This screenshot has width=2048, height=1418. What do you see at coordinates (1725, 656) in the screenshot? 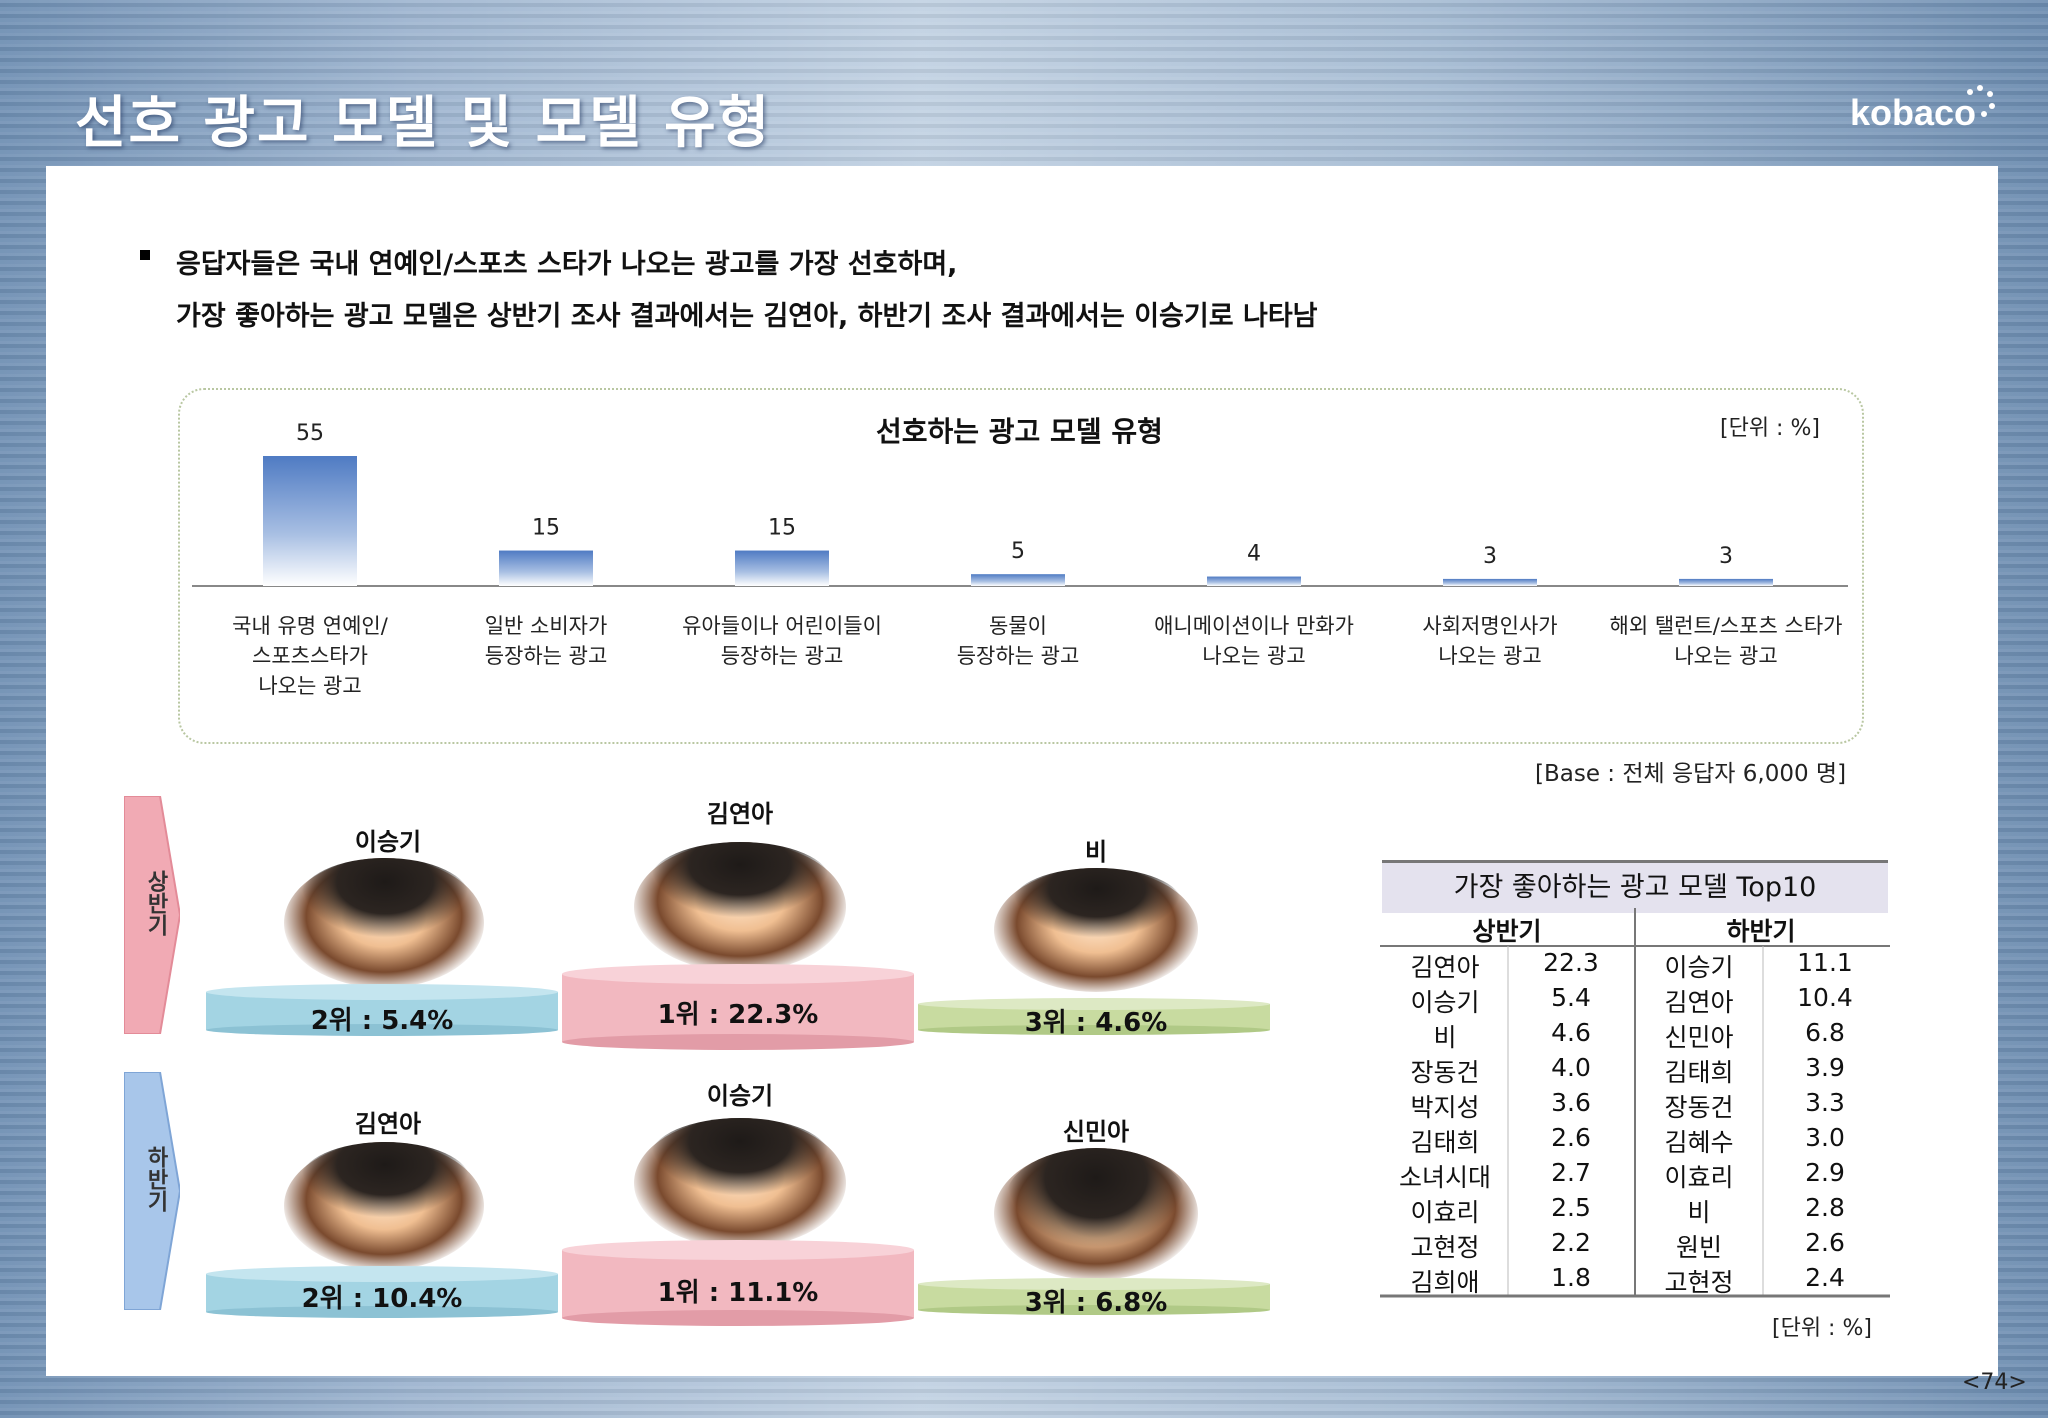
I see `category-label-6-1: 나오는 광고` at bounding box center [1725, 656].